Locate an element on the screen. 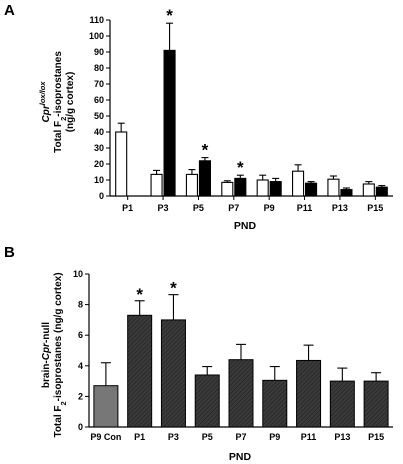 The width and height of the screenshot is (403, 464). a-ytick-label-100: 100 is located at coordinates (96, 36).